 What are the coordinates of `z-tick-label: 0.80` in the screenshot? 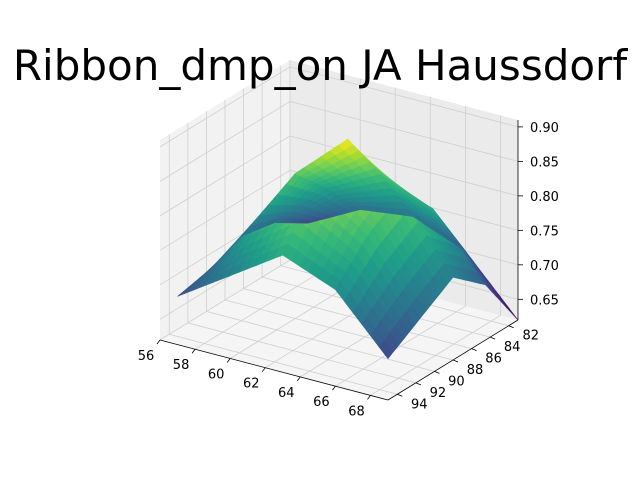 It's located at (544, 197).